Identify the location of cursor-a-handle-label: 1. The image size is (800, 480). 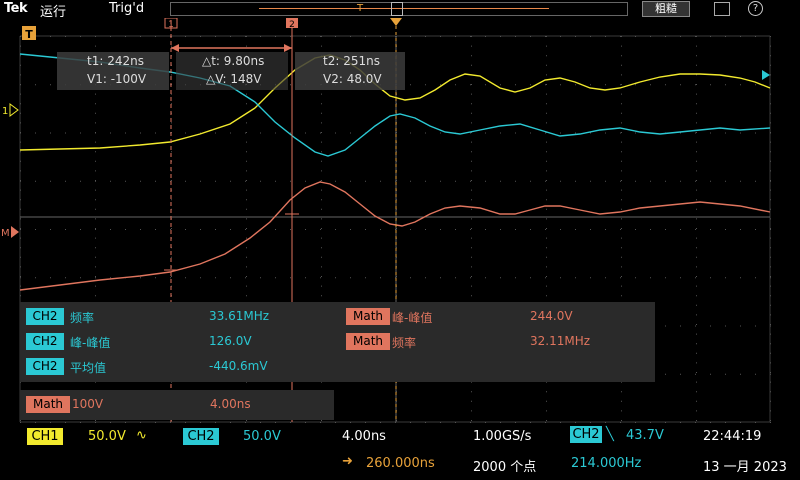
(171, 25).